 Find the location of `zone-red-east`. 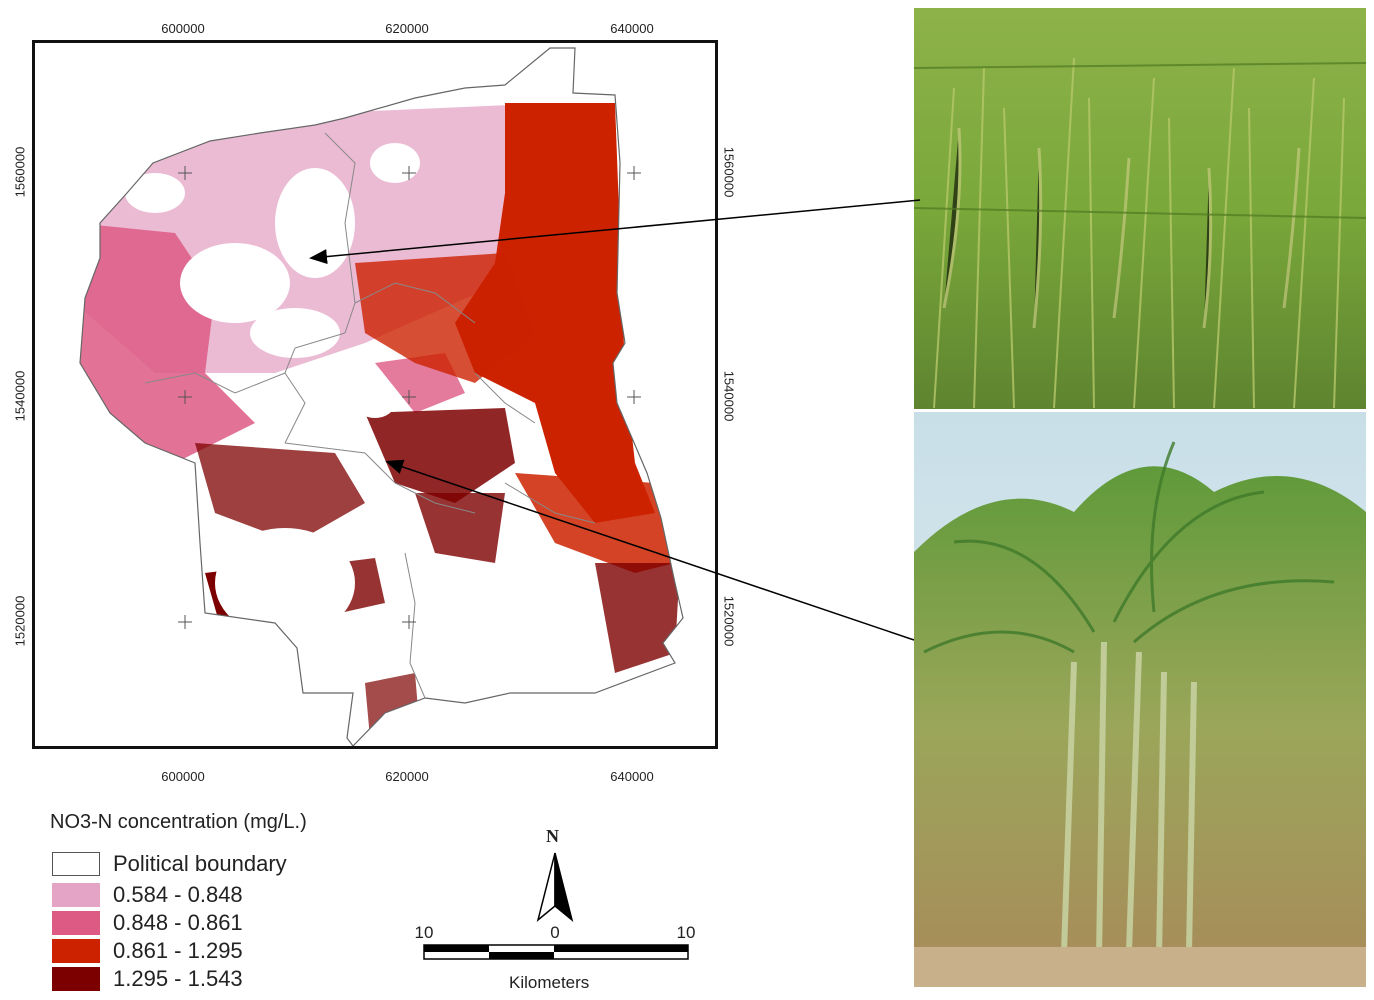

zone-red-east is located at coordinates (555, 313).